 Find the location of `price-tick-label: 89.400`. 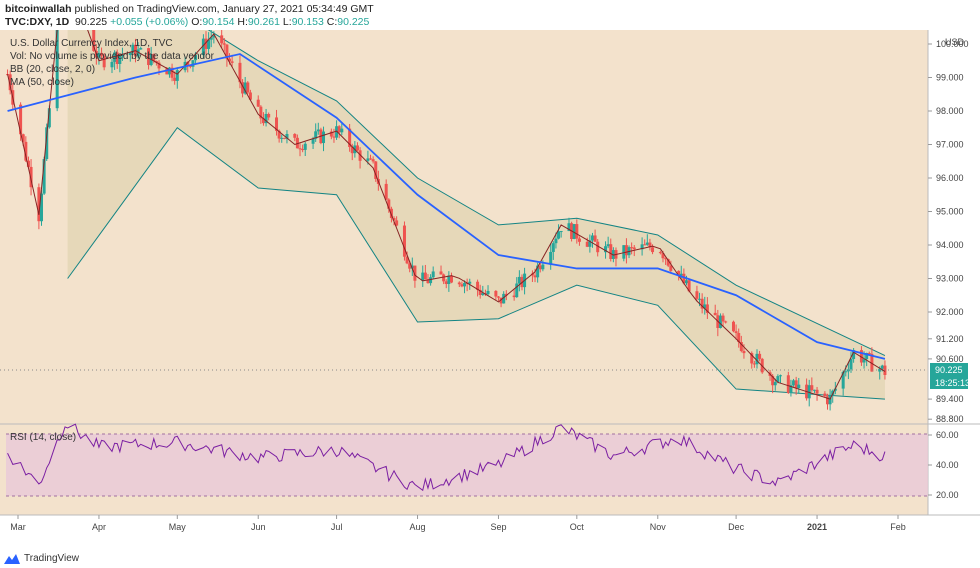

price-tick-label: 89.400 is located at coordinates (950, 399).